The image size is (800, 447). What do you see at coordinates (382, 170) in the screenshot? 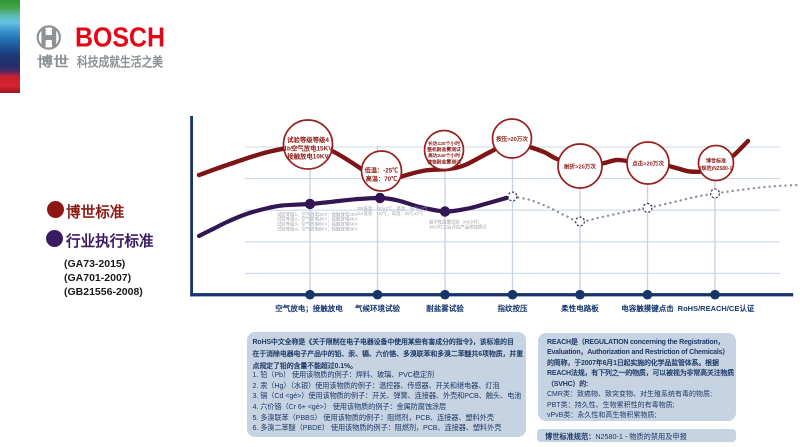
I see `svg-text: 低温：-25℃` at bounding box center [382, 170].